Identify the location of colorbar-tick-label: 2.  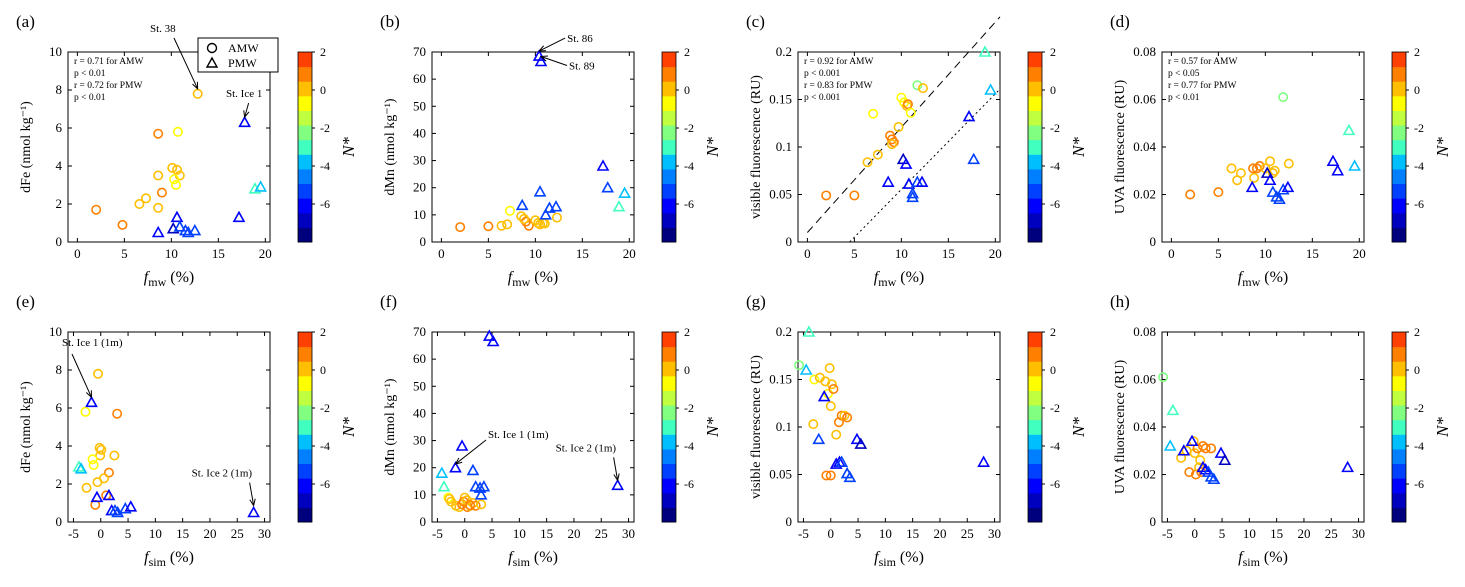
(687, 332).